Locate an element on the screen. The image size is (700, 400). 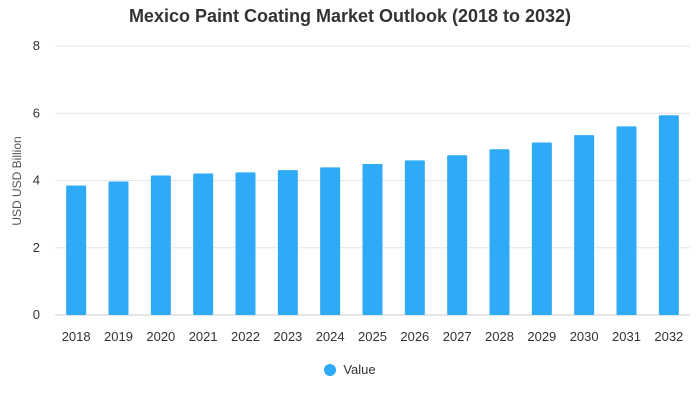
x-tick-label: 2030 is located at coordinates (584, 336).